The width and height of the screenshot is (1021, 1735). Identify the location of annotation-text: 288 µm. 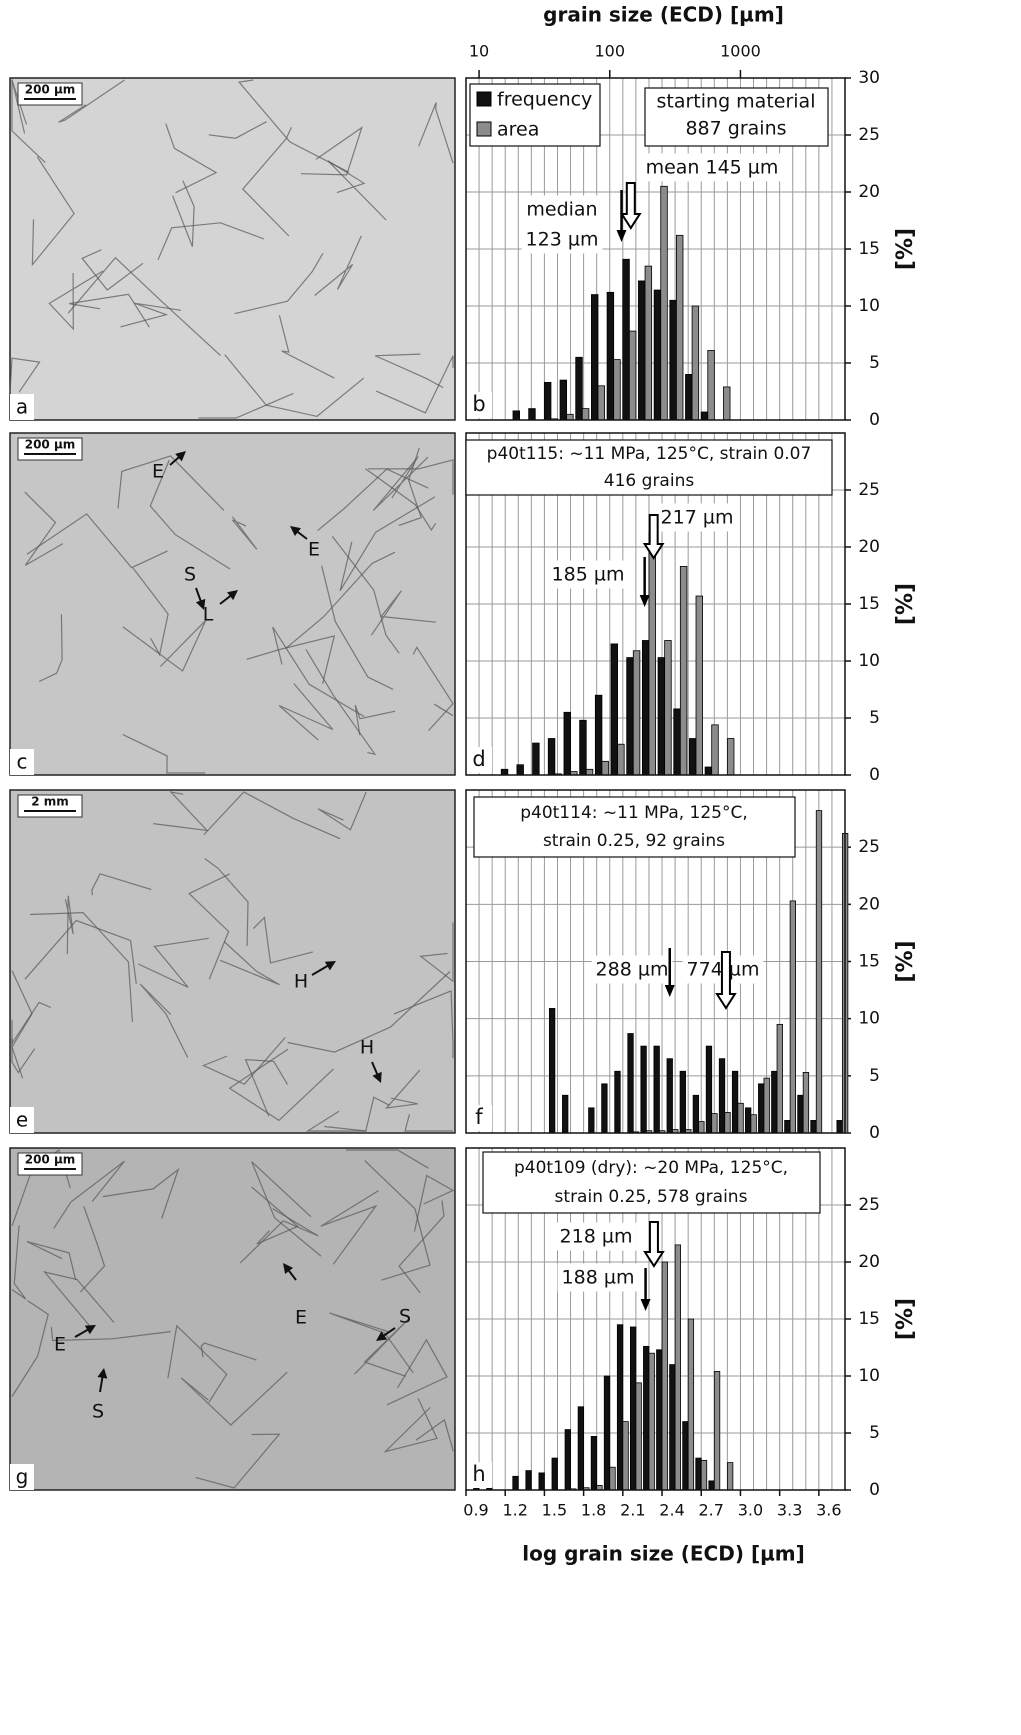
(632, 970).